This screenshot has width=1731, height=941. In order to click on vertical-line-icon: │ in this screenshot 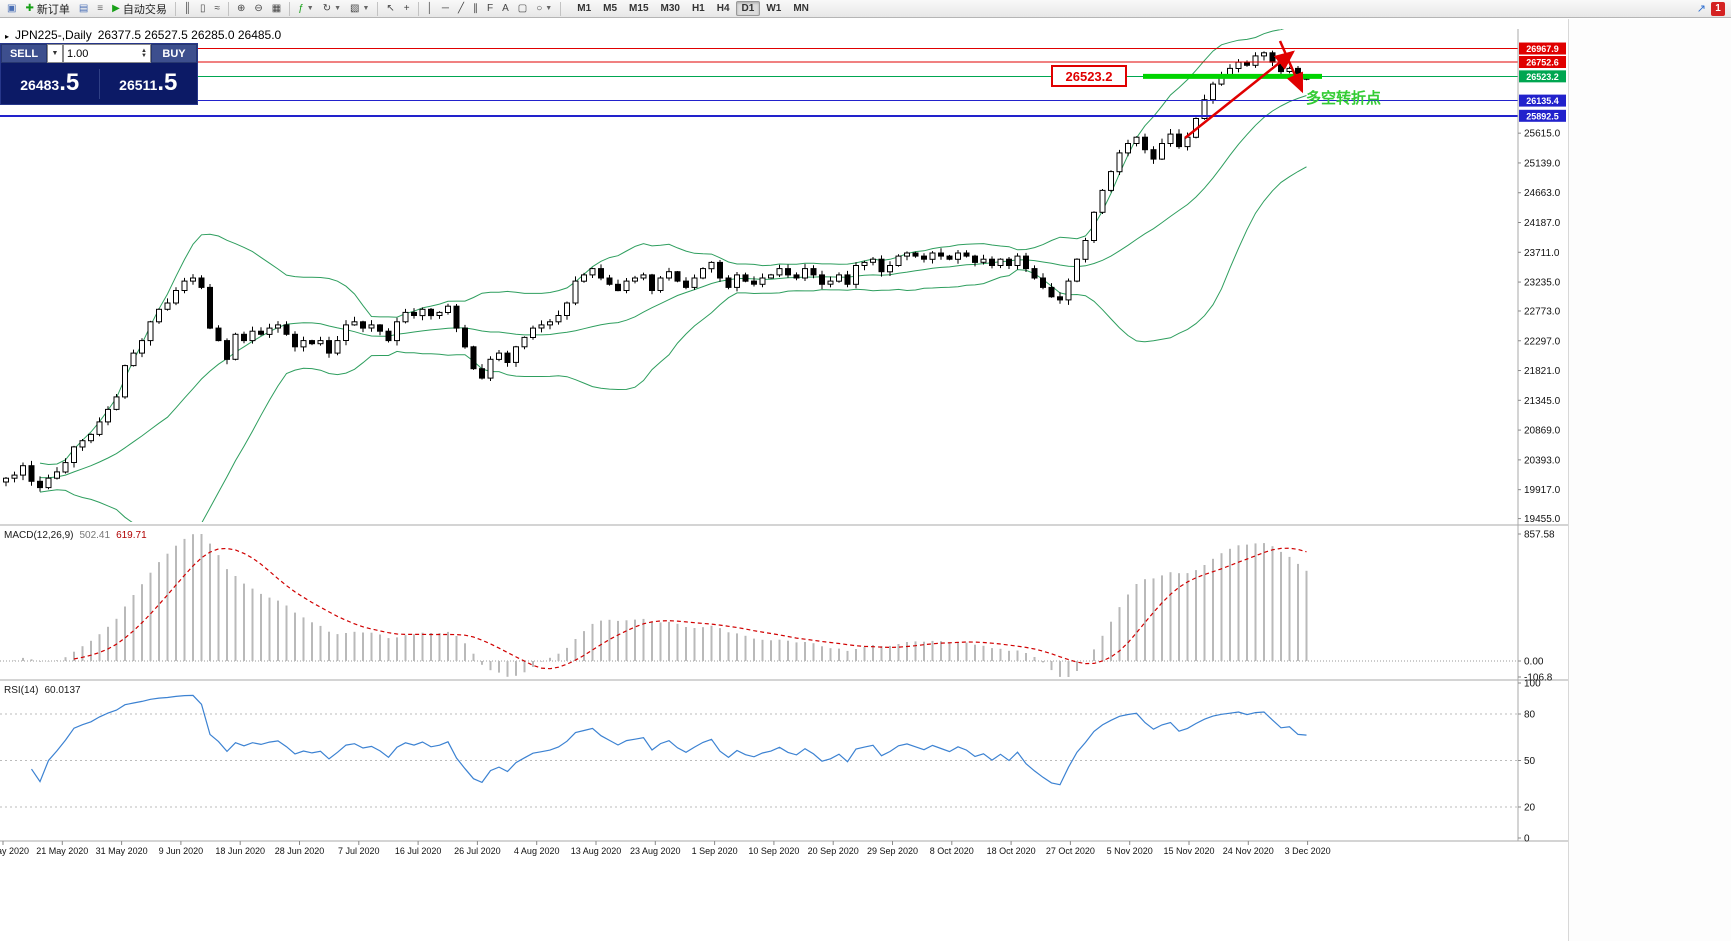, I will do `click(429, 8)`.